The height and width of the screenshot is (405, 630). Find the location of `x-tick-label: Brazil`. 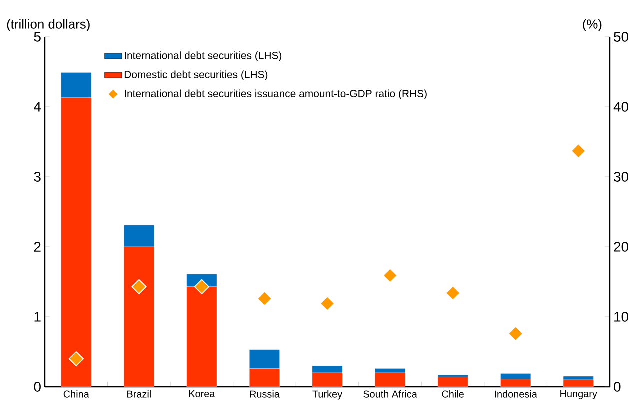

x-tick-label: Brazil is located at coordinates (139, 394).